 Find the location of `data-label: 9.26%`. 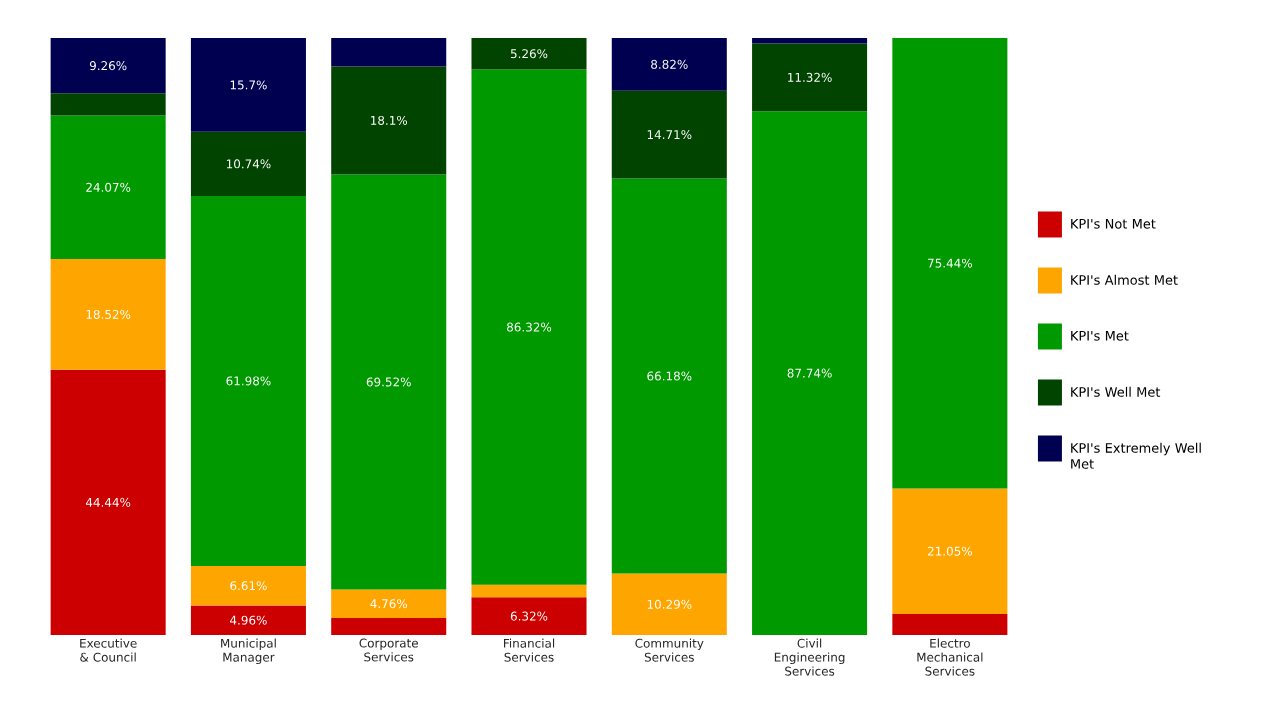

data-label: 9.26% is located at coordinates (108, 66).